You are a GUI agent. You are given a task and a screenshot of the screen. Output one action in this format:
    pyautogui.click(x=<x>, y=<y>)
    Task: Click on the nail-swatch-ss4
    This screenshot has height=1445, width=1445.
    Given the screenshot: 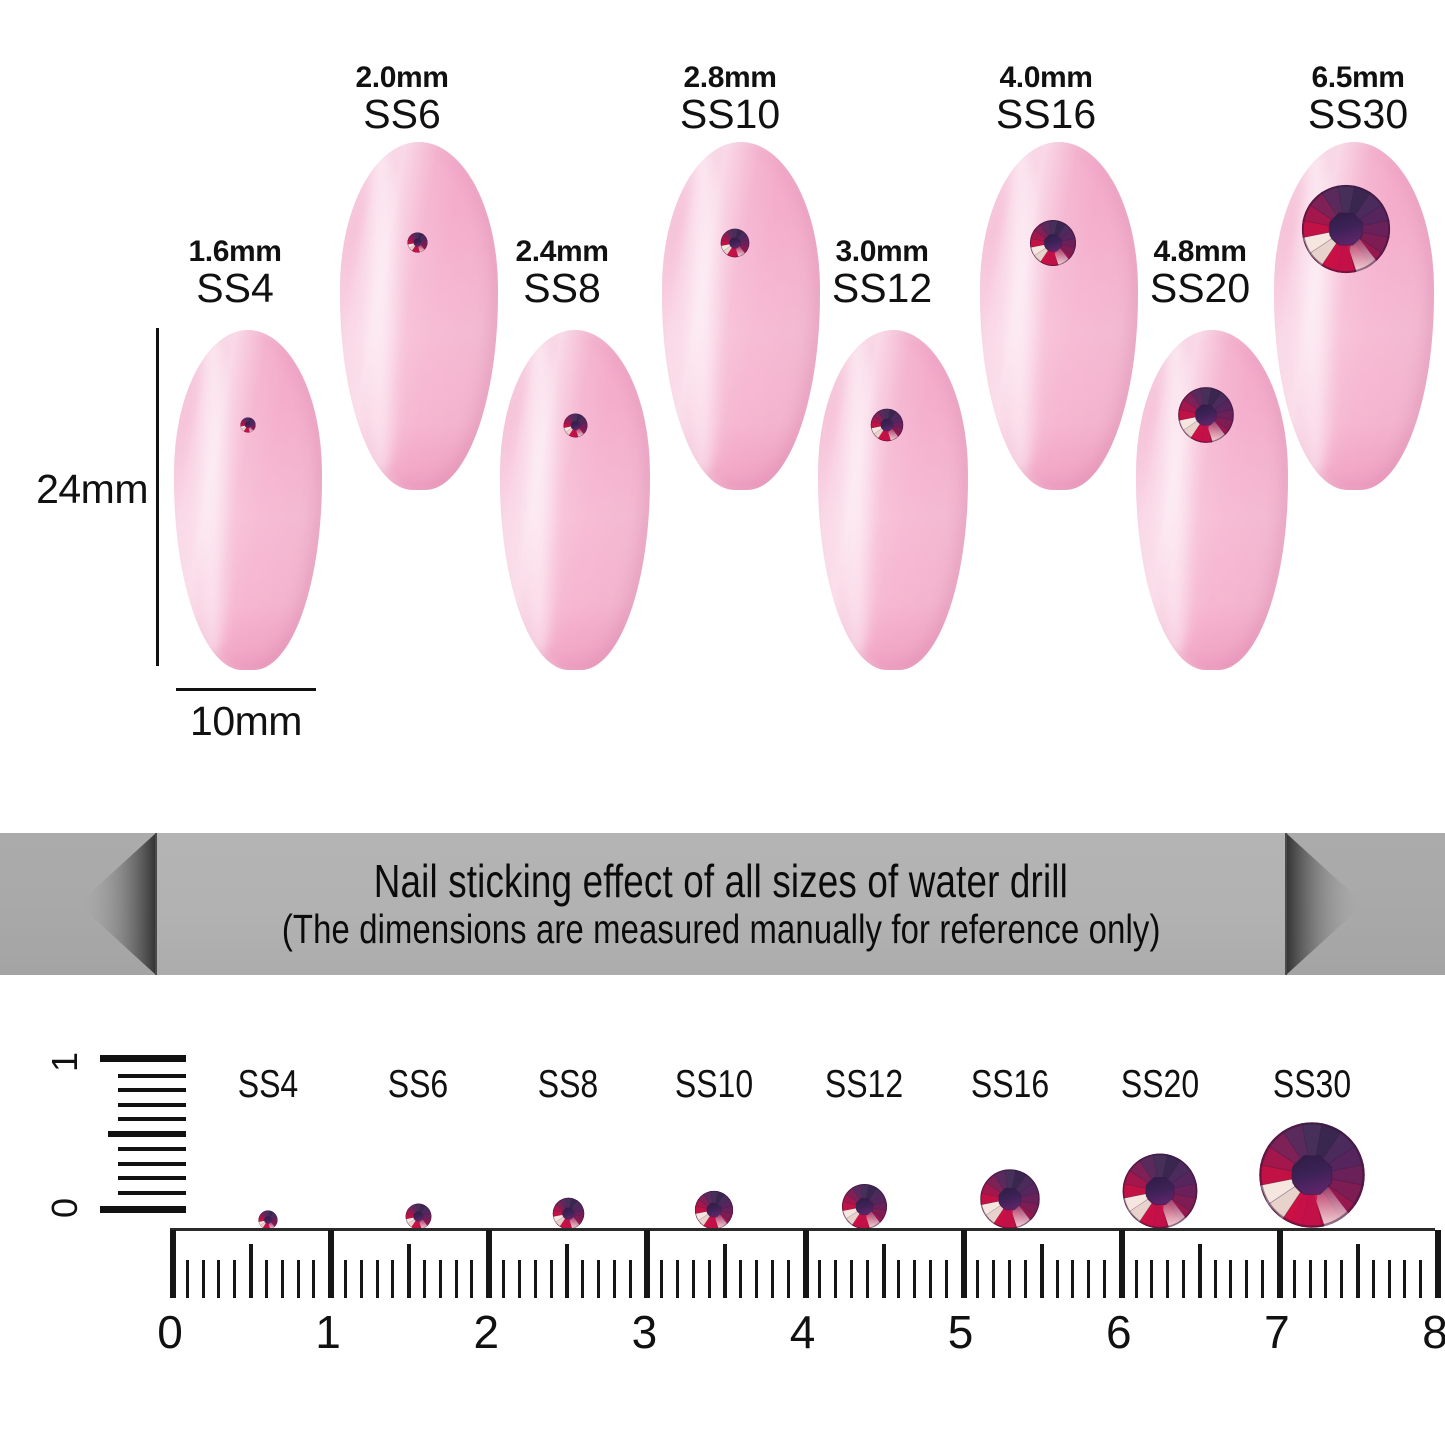 What is the action you would take?
    pyautogui.click(x=248, y=500)
    